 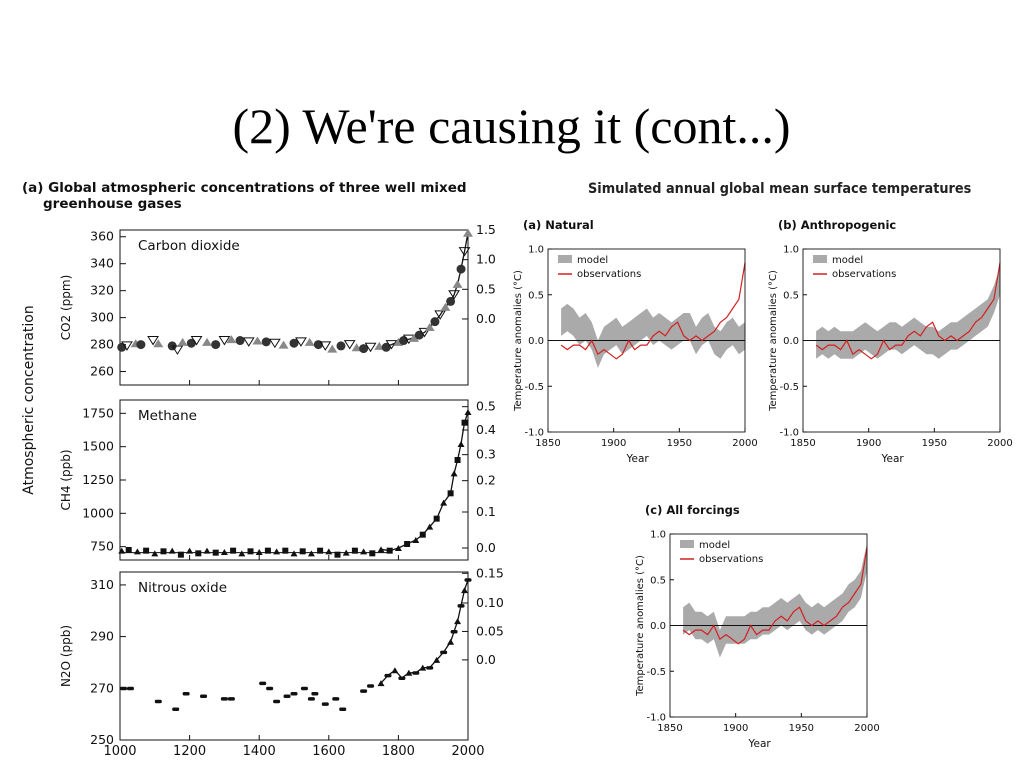 What do you see at coordinates (486, 454) in the screenshot?
I see `y2-tick-label: 0.3` at bounding box center [486, 454].